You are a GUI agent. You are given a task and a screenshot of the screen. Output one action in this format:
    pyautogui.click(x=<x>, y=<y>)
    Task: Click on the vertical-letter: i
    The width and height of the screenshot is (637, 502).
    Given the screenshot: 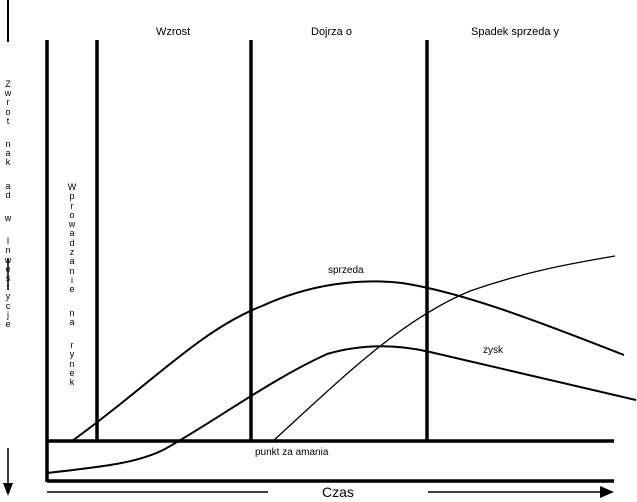 What is the action you would take?
    pyautogui.click(x=72, y=279)
    